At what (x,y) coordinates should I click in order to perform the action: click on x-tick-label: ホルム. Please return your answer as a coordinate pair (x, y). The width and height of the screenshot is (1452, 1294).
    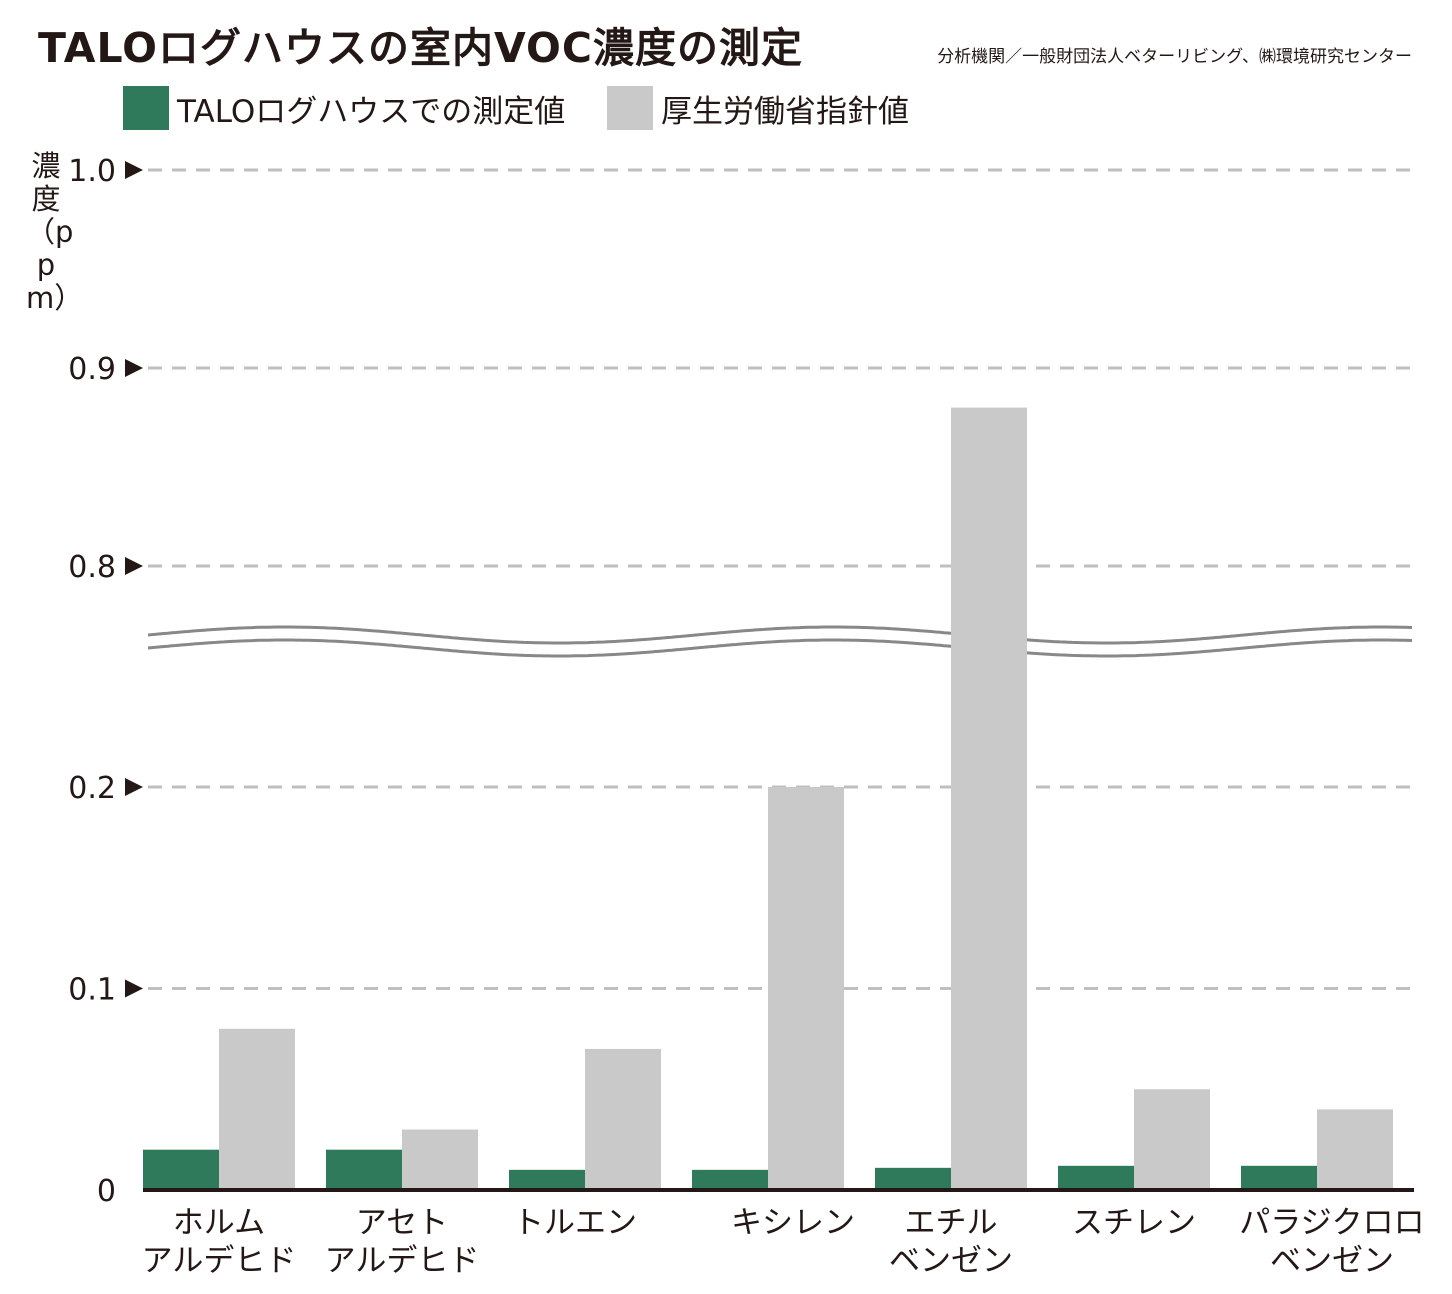
    Looking at the image, I should click on (219, 1223).